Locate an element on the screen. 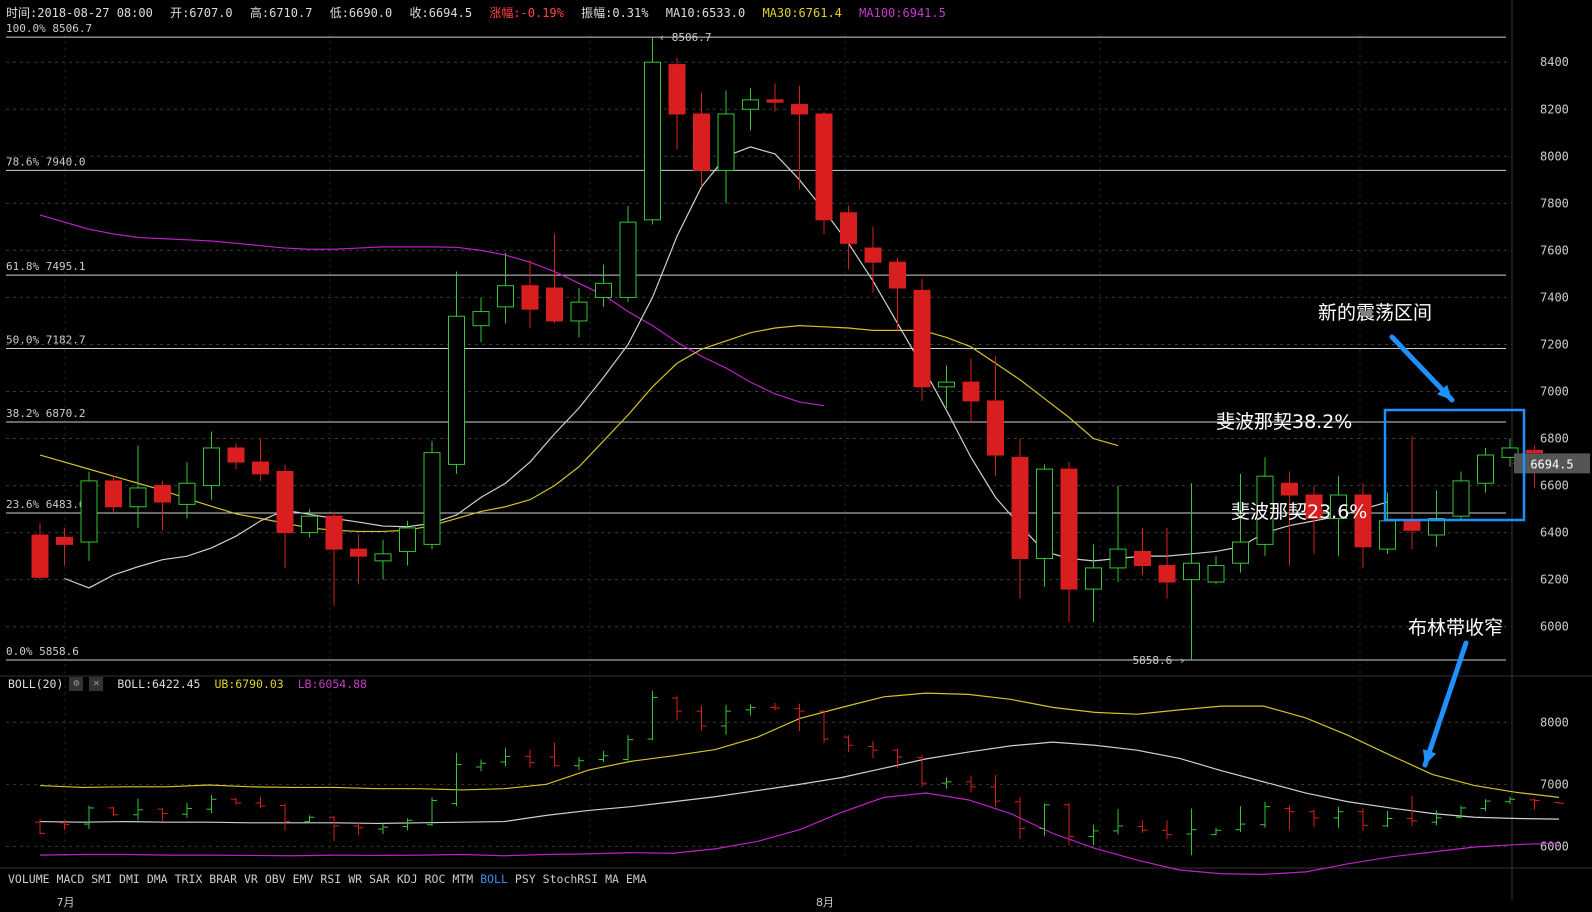  boll-tick-label: 7000 is located at coordinates (1554, 784).